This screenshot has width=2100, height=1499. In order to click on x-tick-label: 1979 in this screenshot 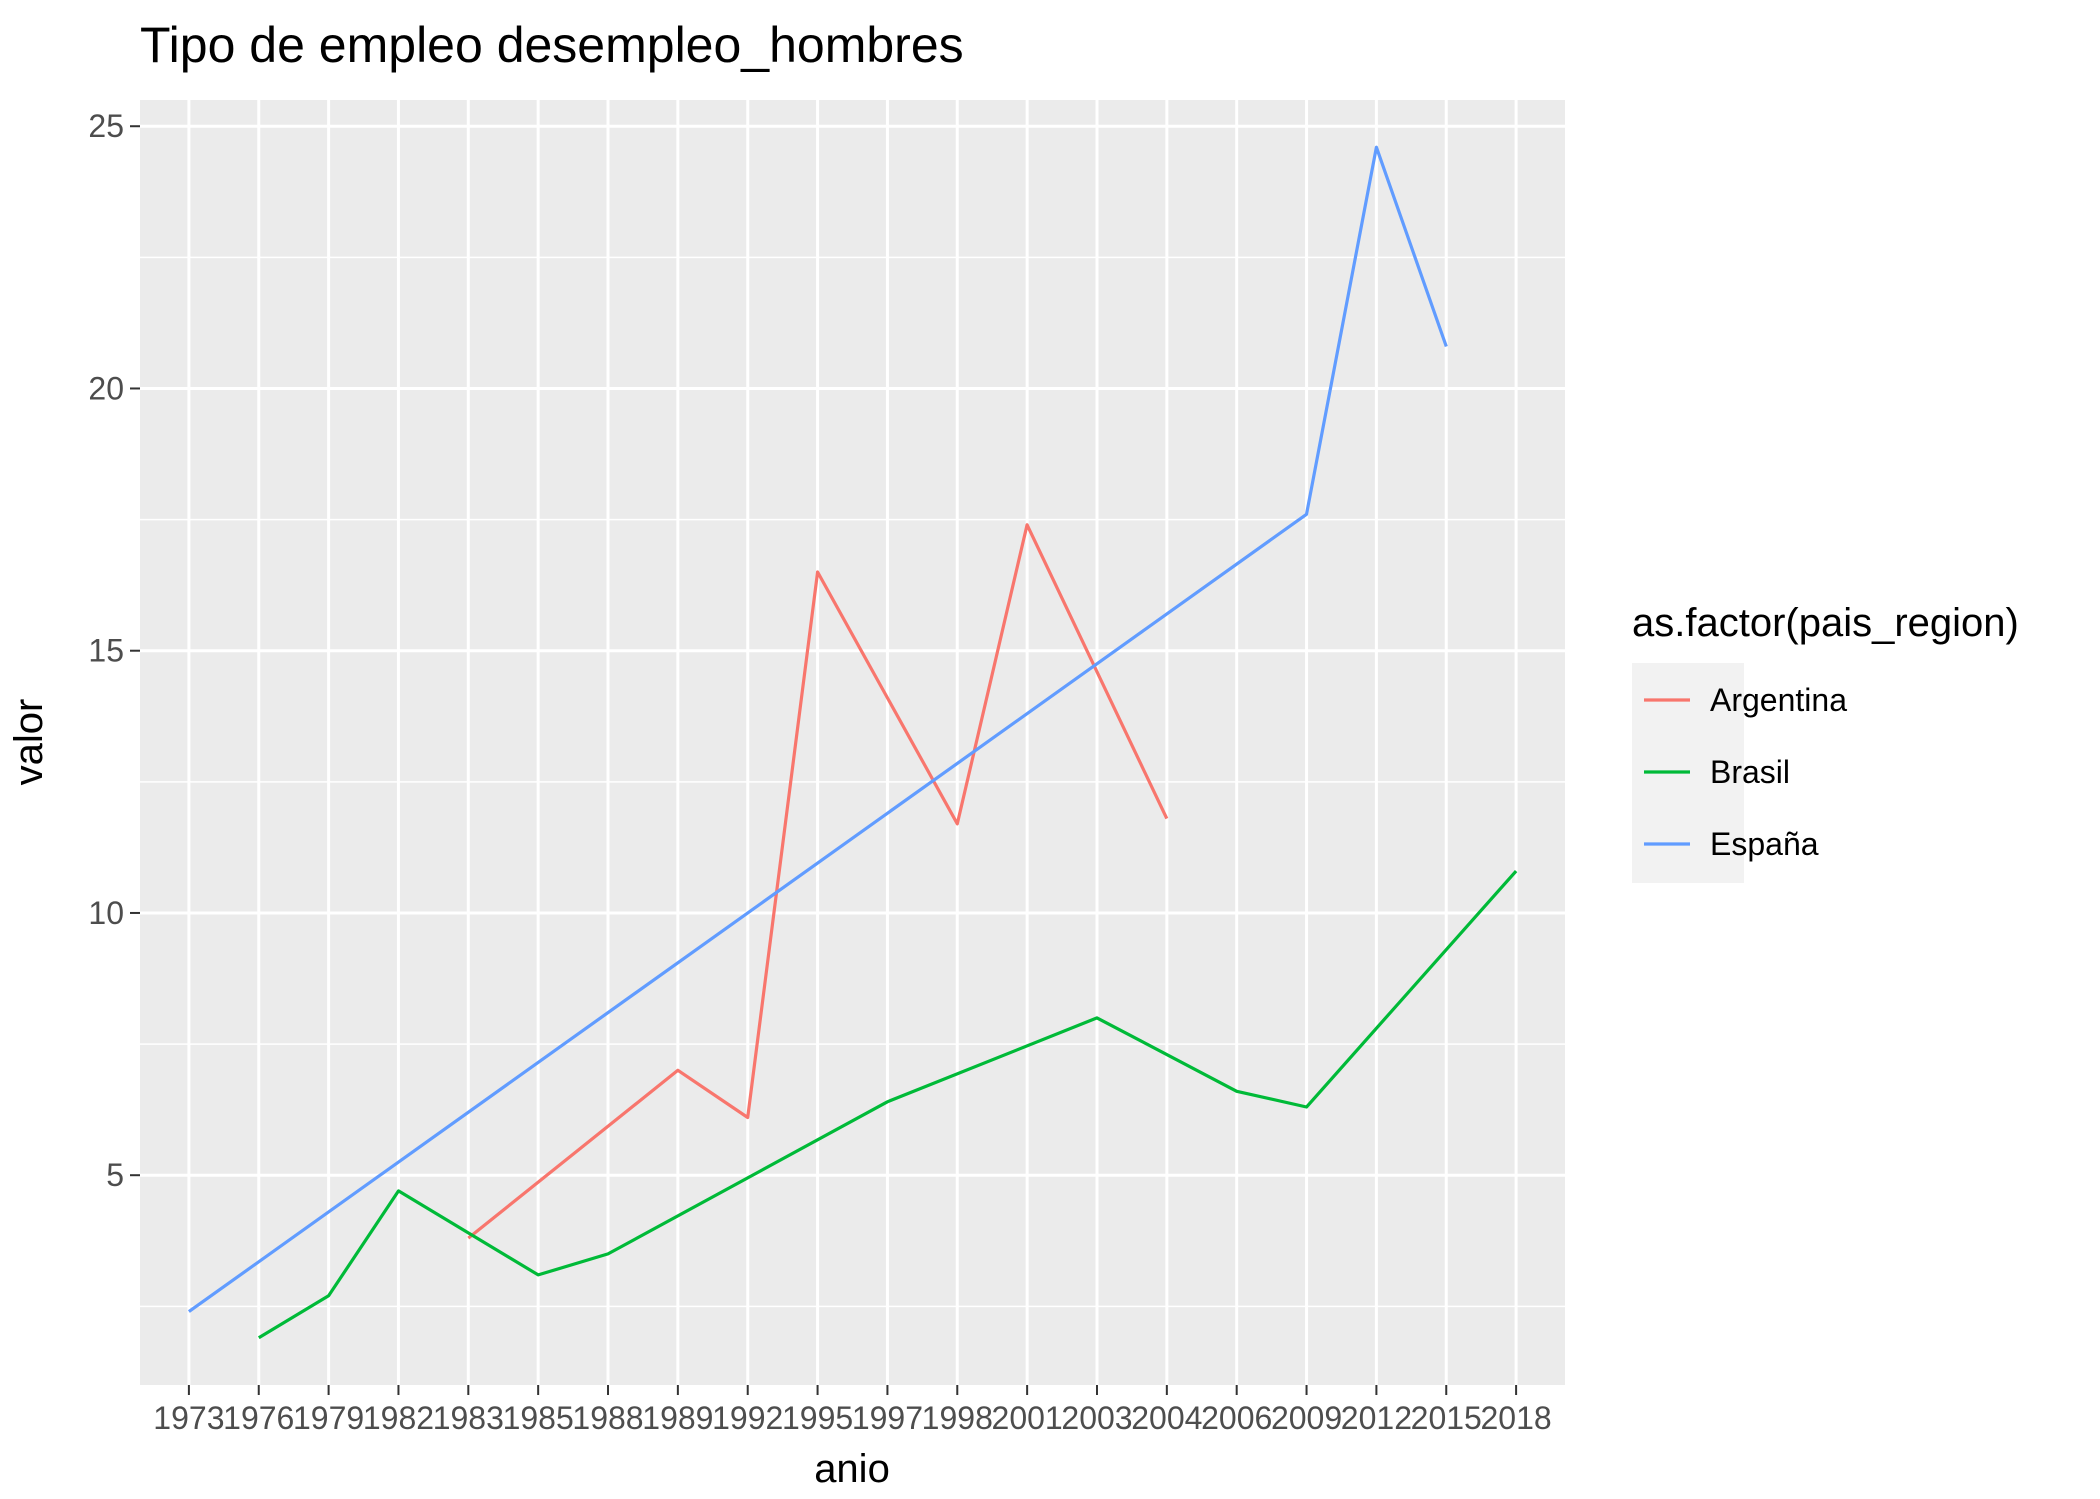, I will do `click(328, 1418)`.